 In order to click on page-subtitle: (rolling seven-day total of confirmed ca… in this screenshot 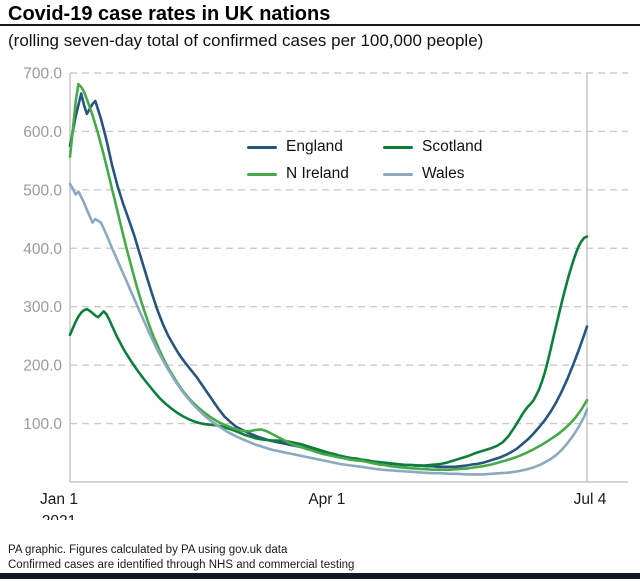, I will do `click(246, 40)`.